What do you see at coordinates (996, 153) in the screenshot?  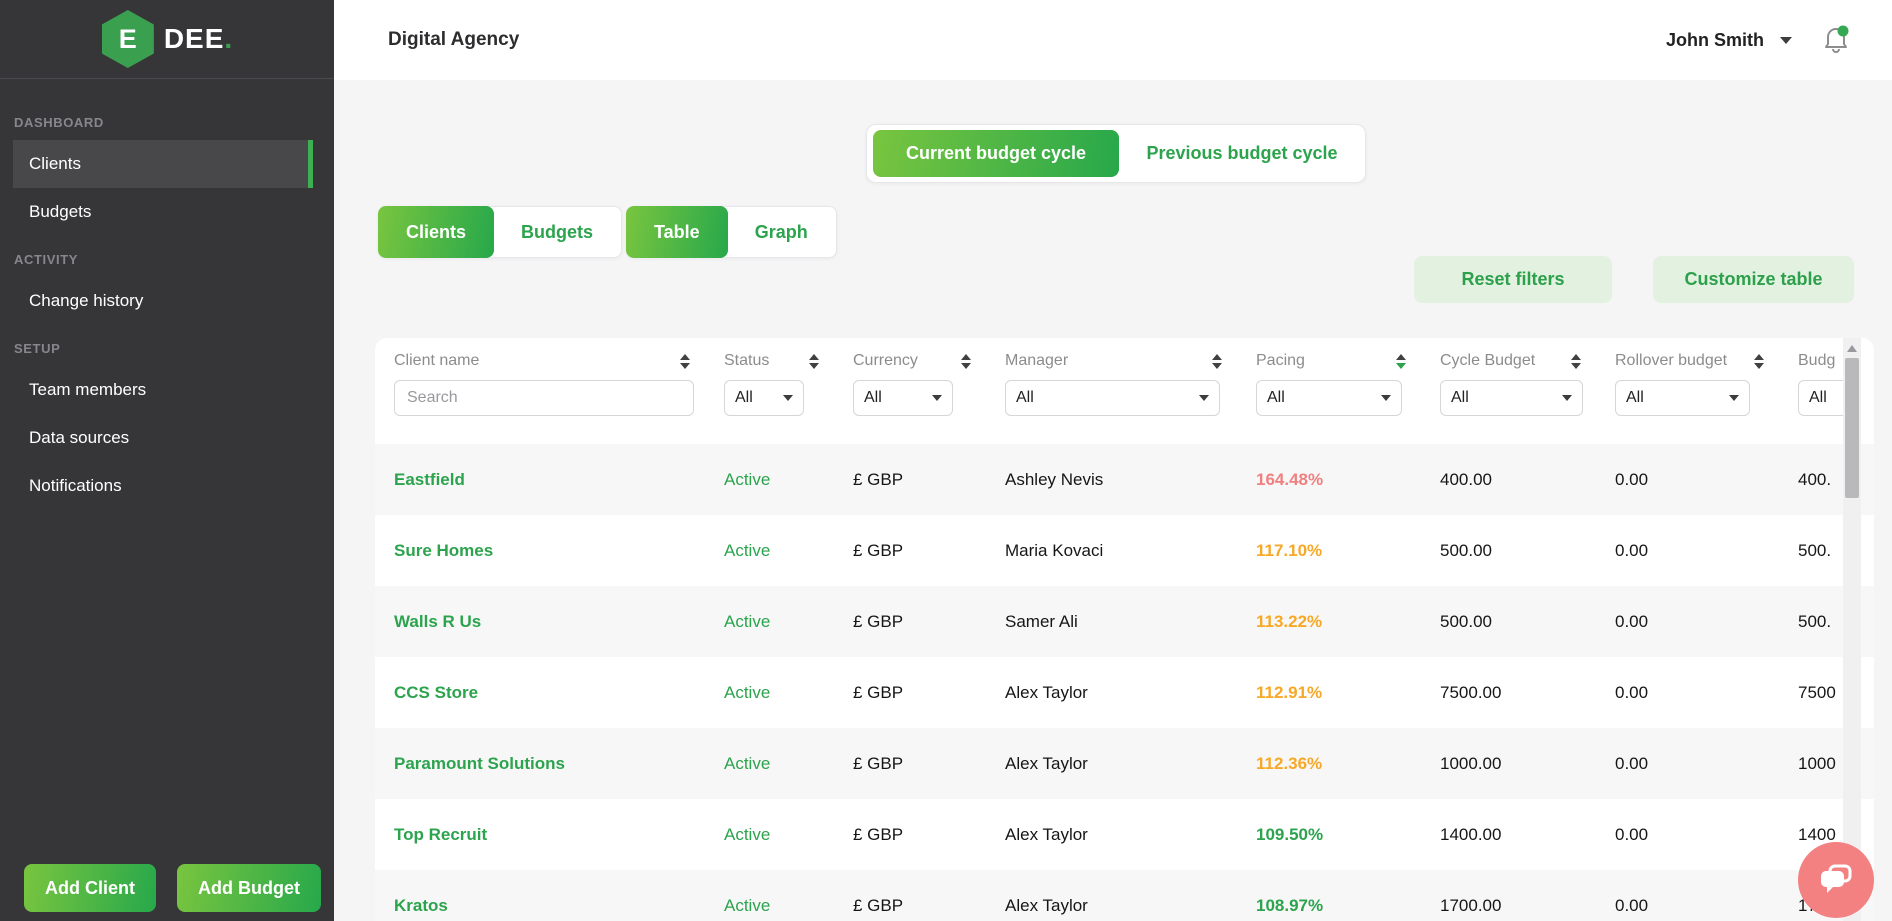 I see `current-budget-cycle-button: Current budget cycle` at bounding box center [996, 153].